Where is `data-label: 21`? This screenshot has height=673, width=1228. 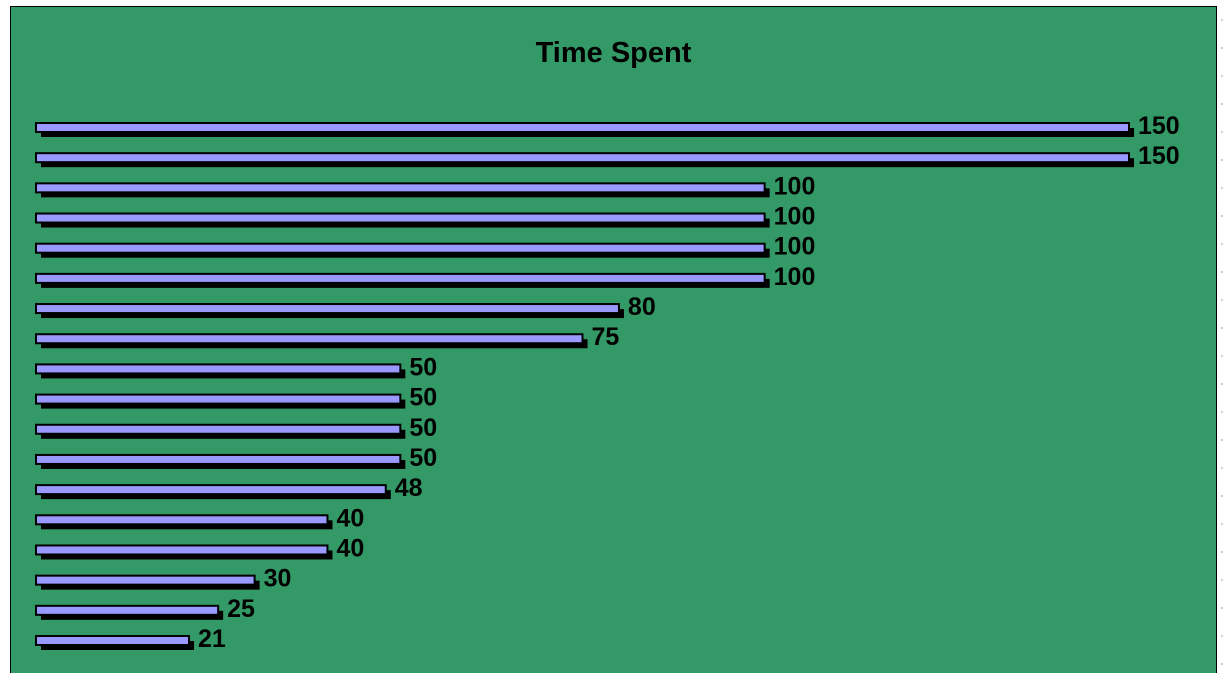 data-label: 21 is located at coordinates (212, 639).